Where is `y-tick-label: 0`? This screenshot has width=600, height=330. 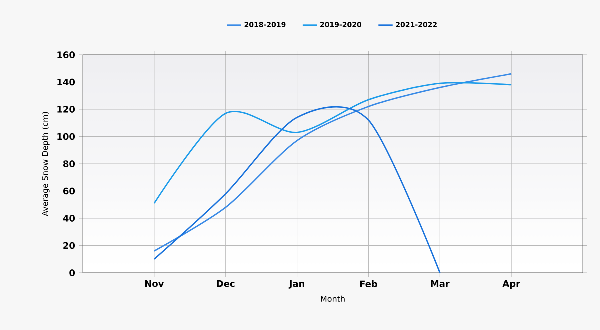
y-tick-label: 0 is located at coordinates (73, 273).